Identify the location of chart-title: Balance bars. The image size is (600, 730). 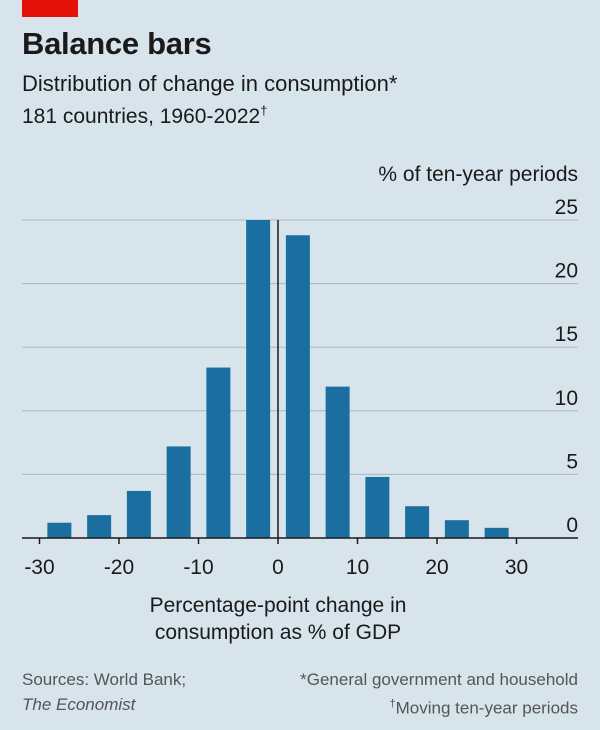
(117, 43).